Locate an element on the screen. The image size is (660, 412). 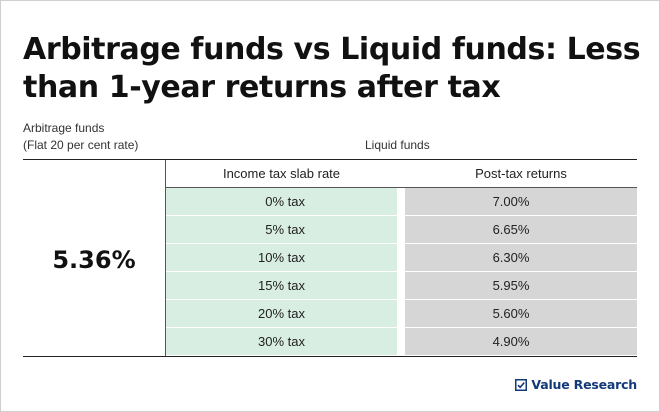
slab-cell: 20% tax is located at coordinates (281, 313).